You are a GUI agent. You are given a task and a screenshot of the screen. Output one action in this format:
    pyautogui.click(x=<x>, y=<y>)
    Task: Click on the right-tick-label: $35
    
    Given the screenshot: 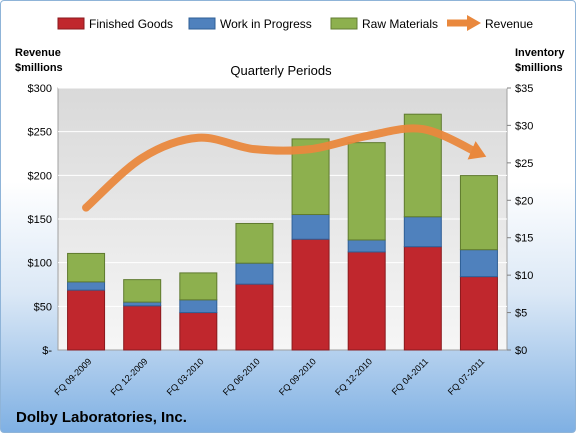 What is the action you would take?
    pyautogui.click(x=524, y=89)
    